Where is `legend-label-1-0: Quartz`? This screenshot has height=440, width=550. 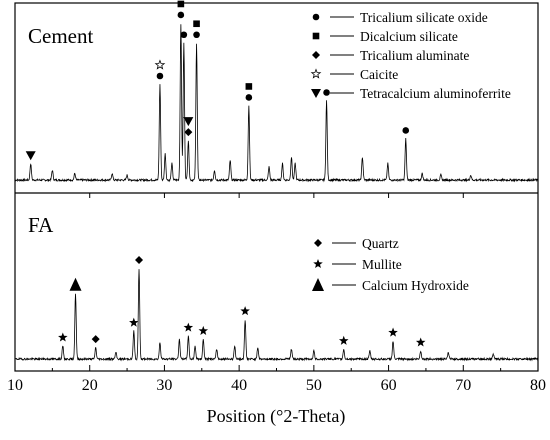 legend-label-1-0: Quartz is located at coordinates (380, 243).